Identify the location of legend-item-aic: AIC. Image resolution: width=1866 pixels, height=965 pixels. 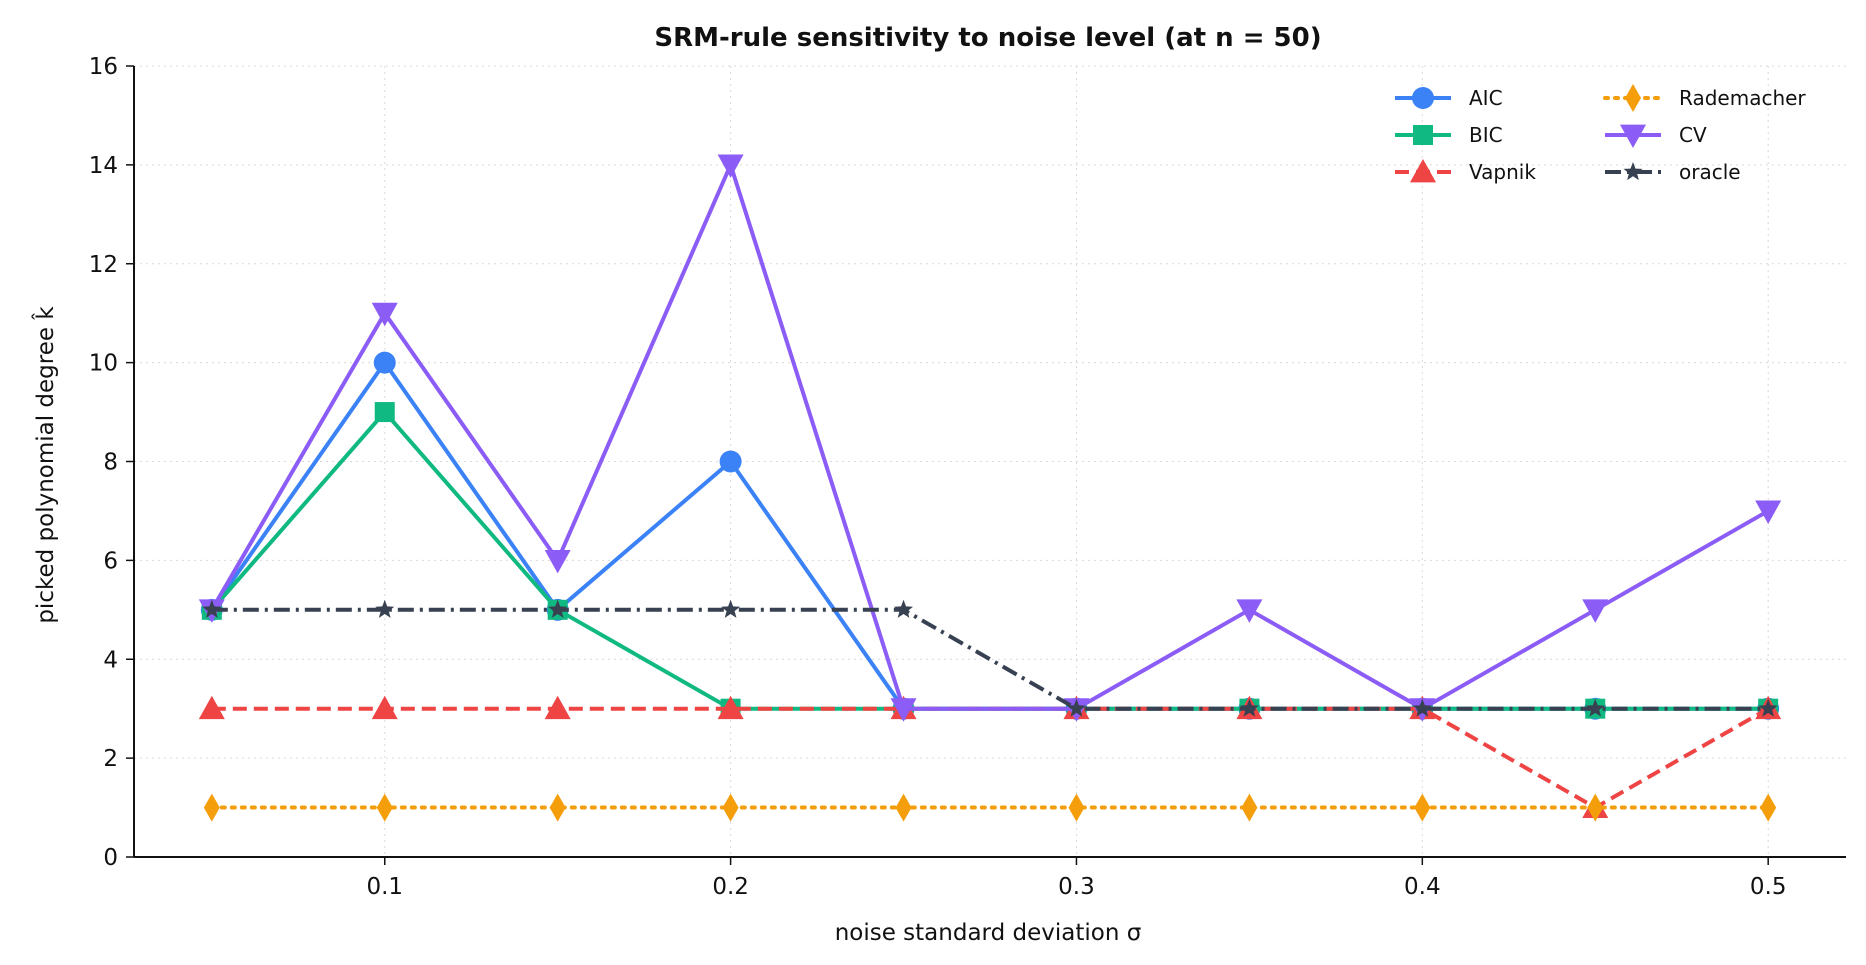
(1449, 98).